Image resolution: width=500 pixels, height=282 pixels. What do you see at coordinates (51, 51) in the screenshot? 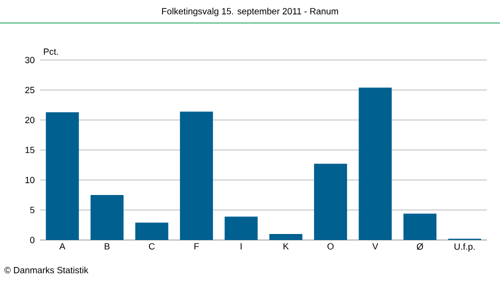
I see `y-axis-title: Pct.` at bounding box center [51, 51].